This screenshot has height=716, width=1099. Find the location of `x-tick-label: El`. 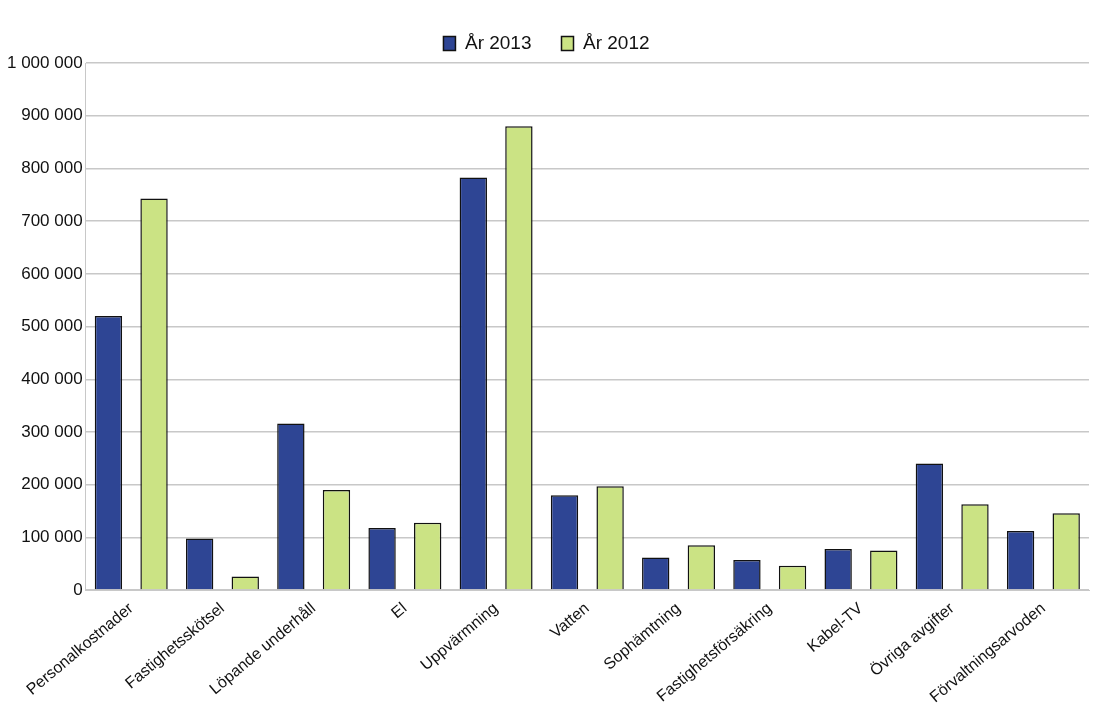

x-tick-label: El is located at coordinates (398, 610).